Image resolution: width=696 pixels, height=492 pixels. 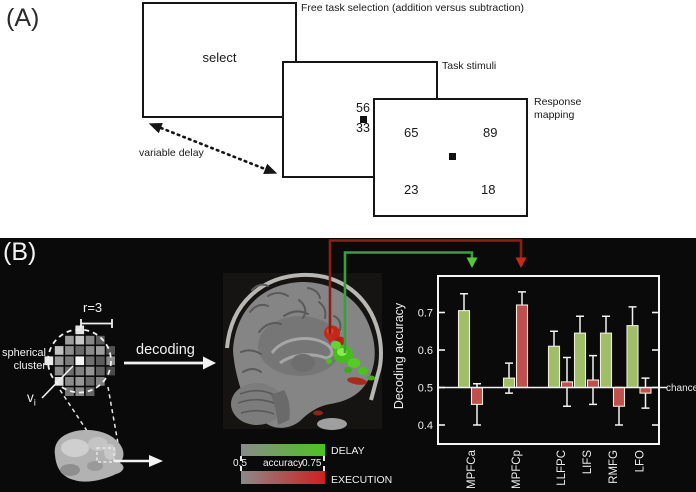 I want to click on searchlight-diagram, so click(x=128, y=400).